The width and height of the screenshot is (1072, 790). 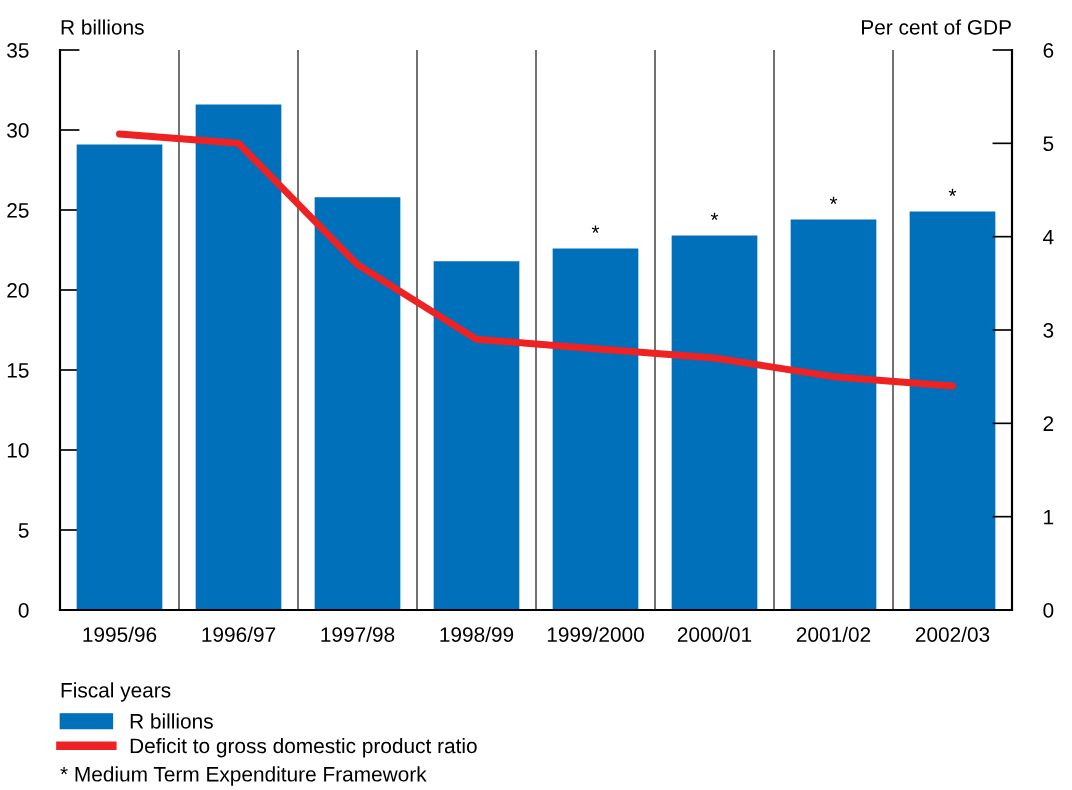 I want to click on y2-tick-label: 4, so click(x=1048, y=237).